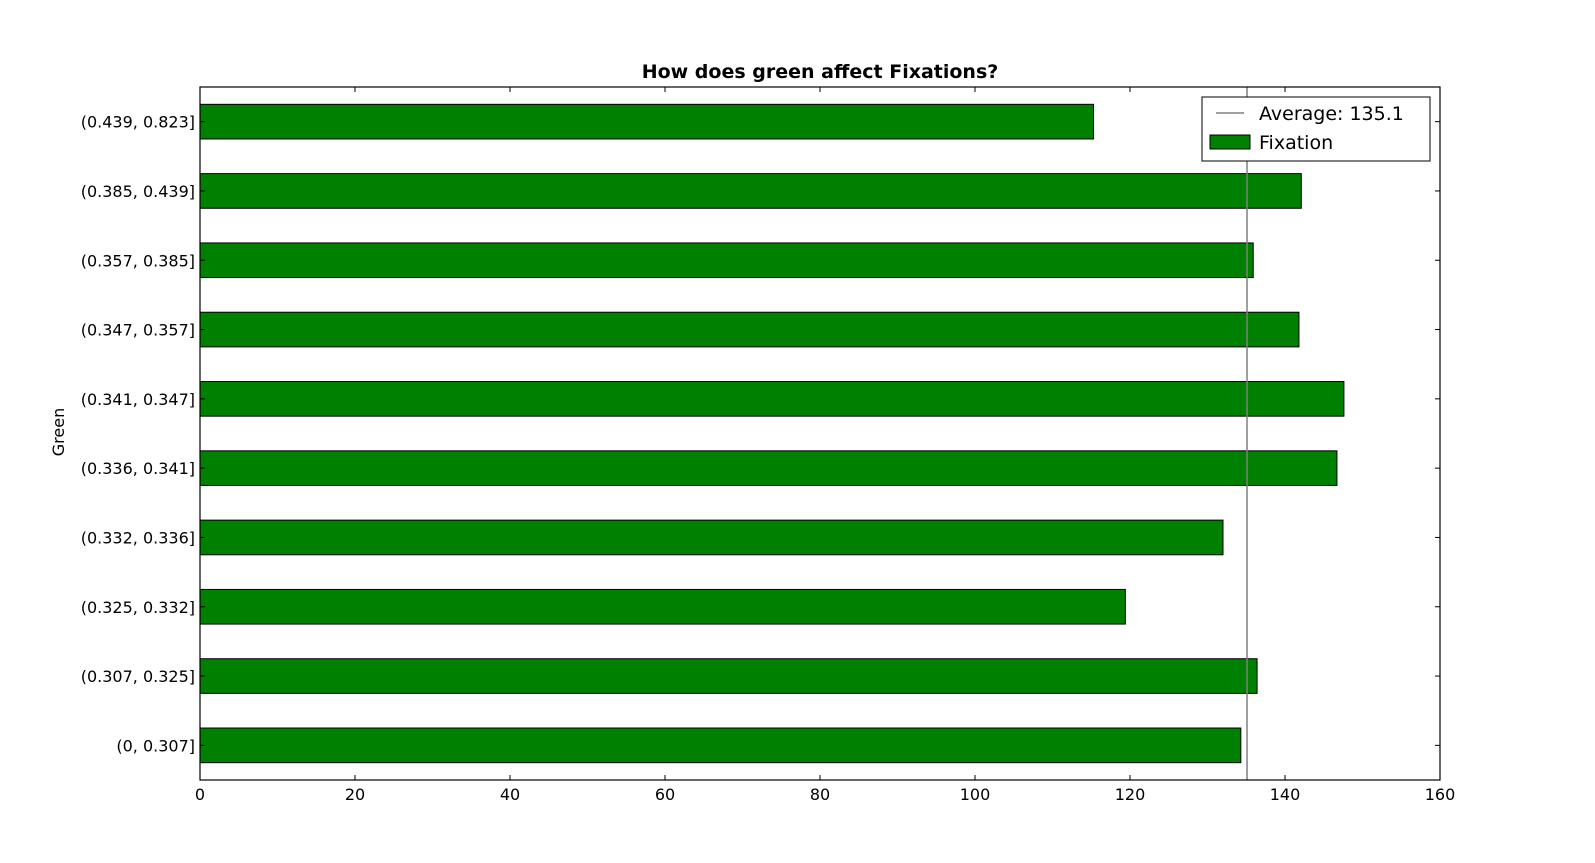 The width and height of the screenshot is (1595, 863). I want to click on y-tick-label-9: (0.439, 0.823], so click(138, 122).